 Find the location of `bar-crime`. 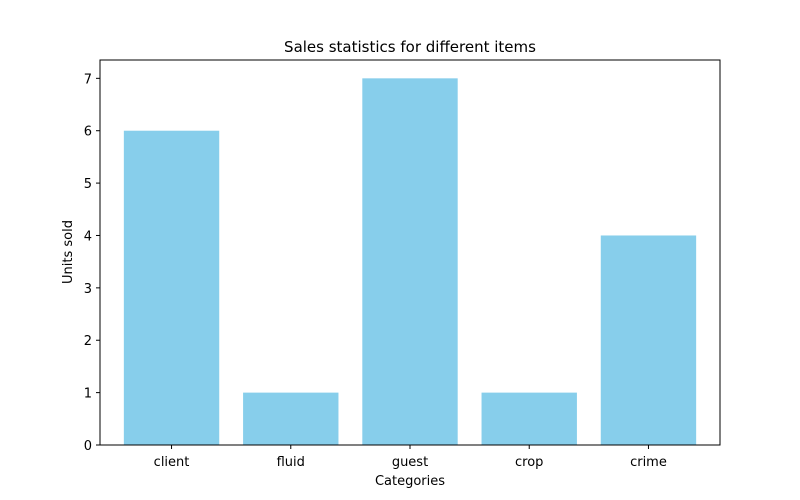

bar-crime is located at coordinates (648, 340).